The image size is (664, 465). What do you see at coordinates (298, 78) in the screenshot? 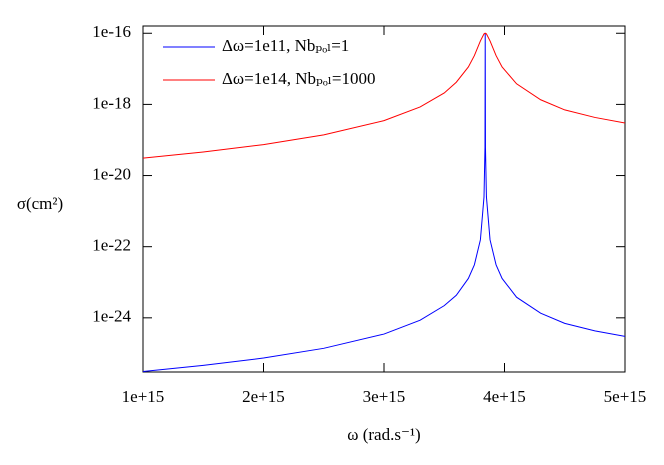
I see `legend-label: Δω=1e14, Nbₚₒₗ=1000` at bounding box center [298, 78].